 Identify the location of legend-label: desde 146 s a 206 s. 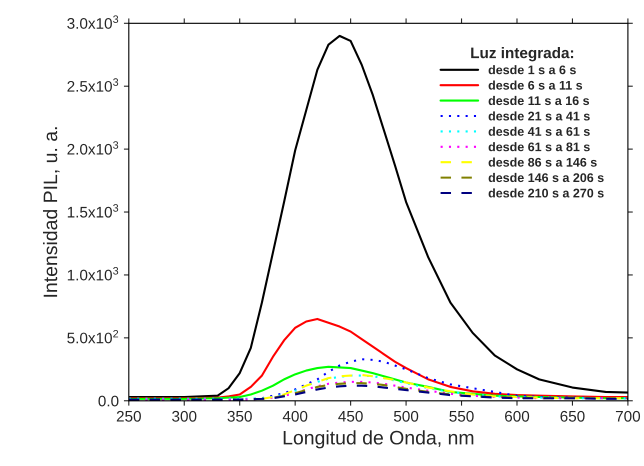
(546, 177).